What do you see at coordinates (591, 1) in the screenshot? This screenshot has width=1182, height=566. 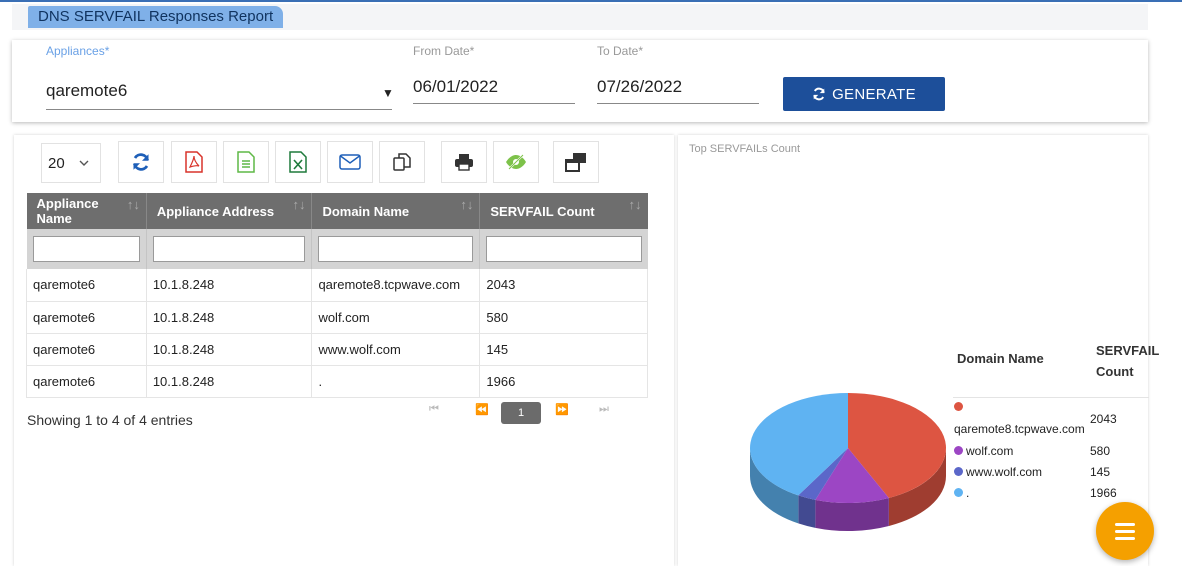 I see `top-accent-line` at bounding box center [591, 1].